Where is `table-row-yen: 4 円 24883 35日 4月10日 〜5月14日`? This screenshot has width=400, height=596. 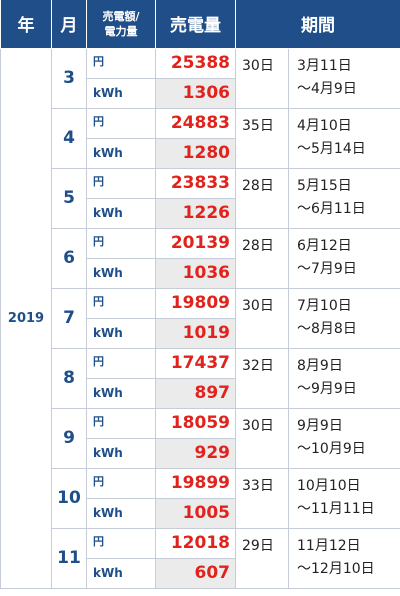
table-row-yen: 4 円 24883 35日 4月10日 〜5月14日 is located at coordinates (200, 138).